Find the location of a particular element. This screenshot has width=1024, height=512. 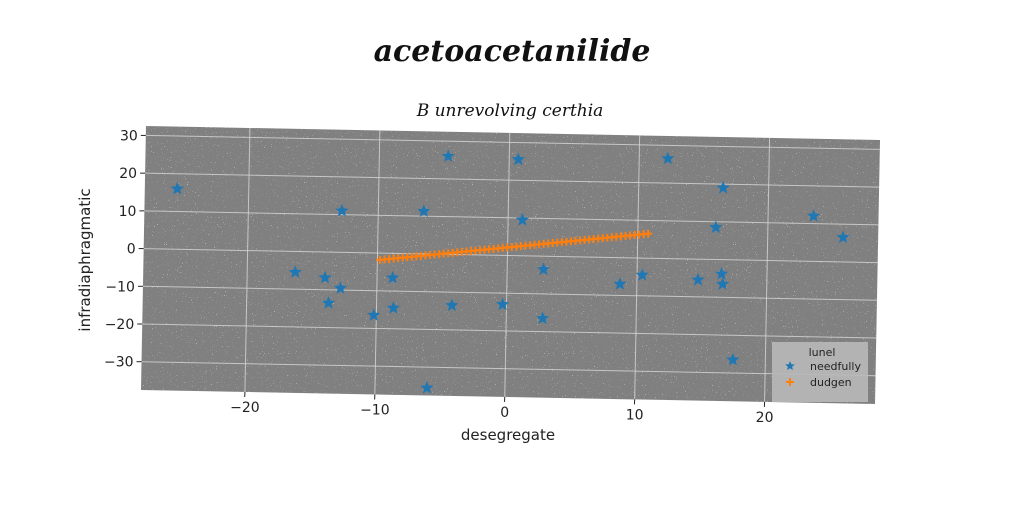

legend: lunel needfully dudgen is located at coordinates (820, 372).